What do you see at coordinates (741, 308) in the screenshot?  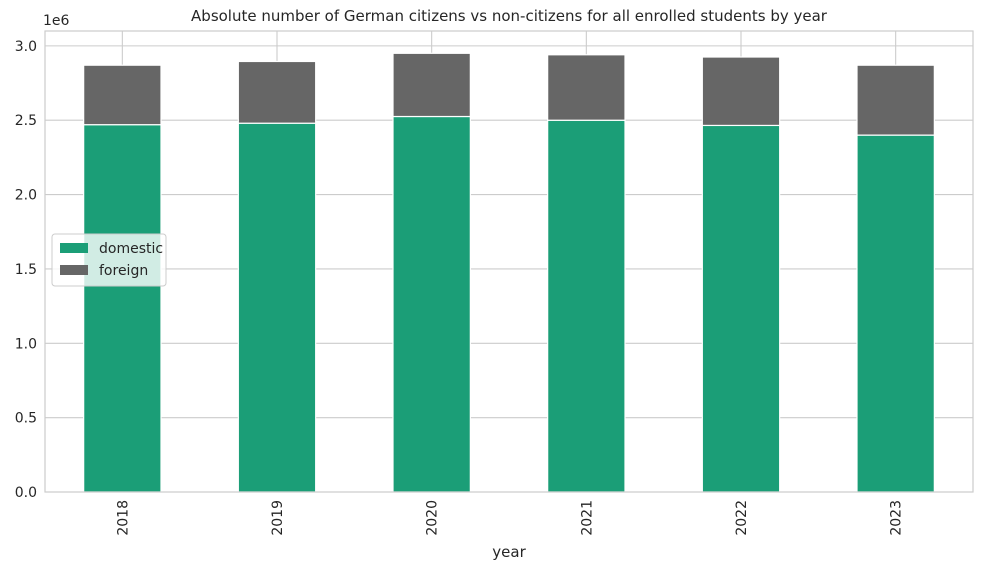 I see `bar-domestic-2022` at bounding box center [741, 308].